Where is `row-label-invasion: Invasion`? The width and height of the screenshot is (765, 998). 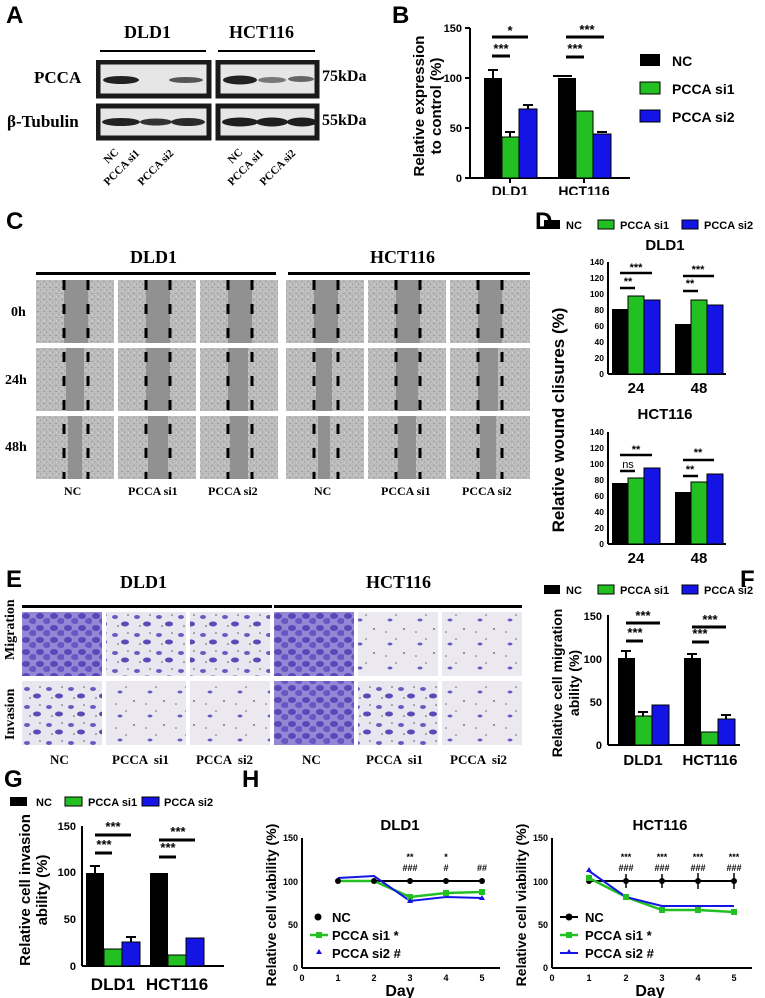 row-label-invasion: Invasion is located at coordinates (10, 714).